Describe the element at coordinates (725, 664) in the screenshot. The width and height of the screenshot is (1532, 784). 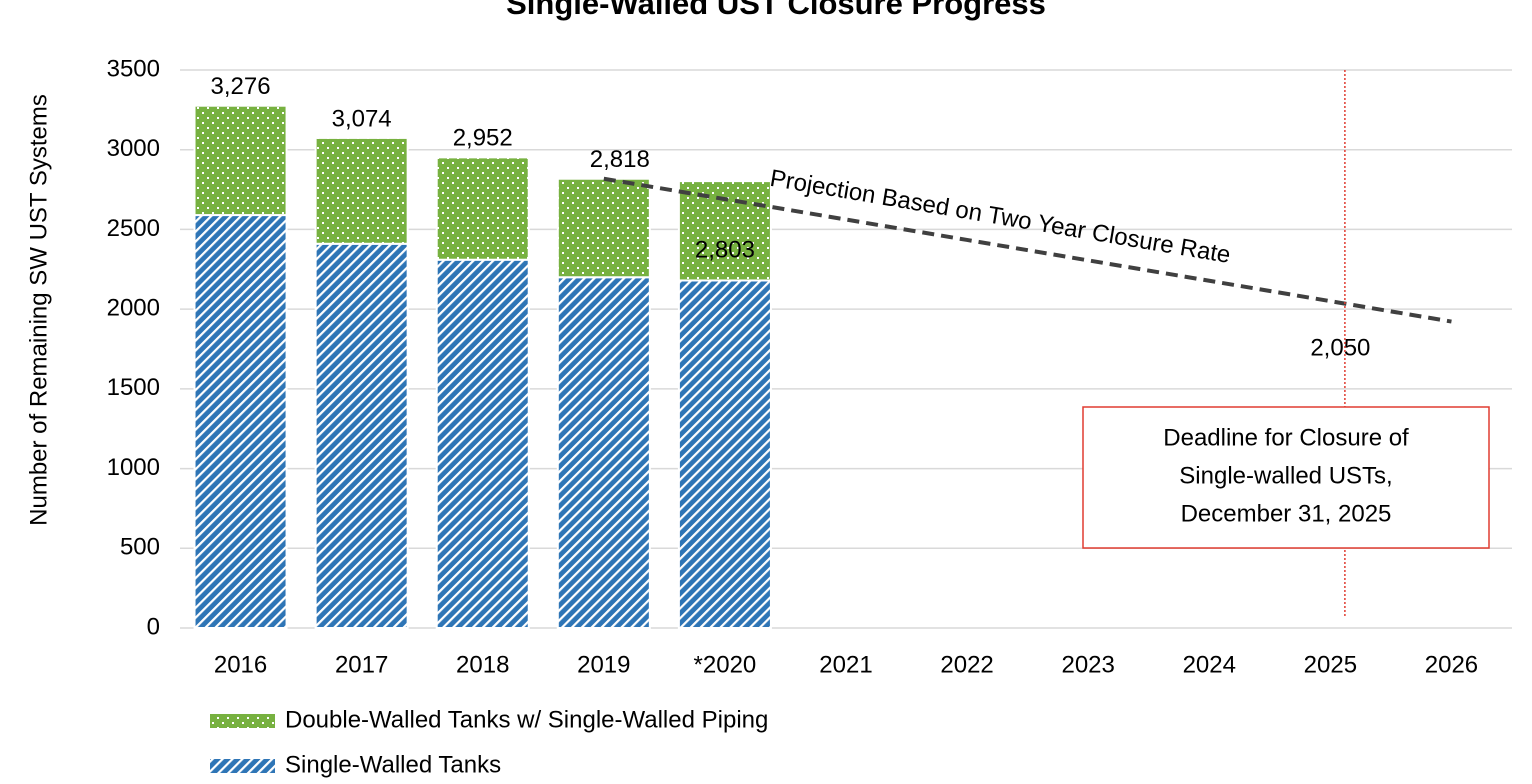
I see `x-tick-label: *2020` at that location.